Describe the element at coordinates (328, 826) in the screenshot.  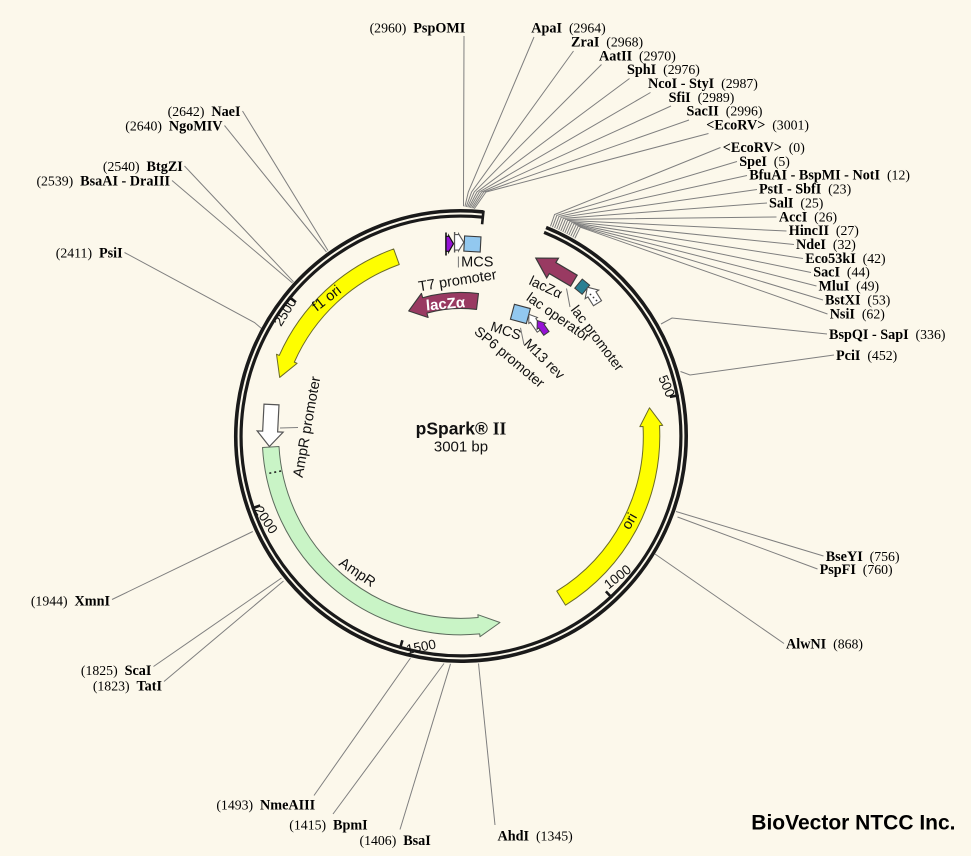
I see `svg-text: (1415) BpmI` at that location.